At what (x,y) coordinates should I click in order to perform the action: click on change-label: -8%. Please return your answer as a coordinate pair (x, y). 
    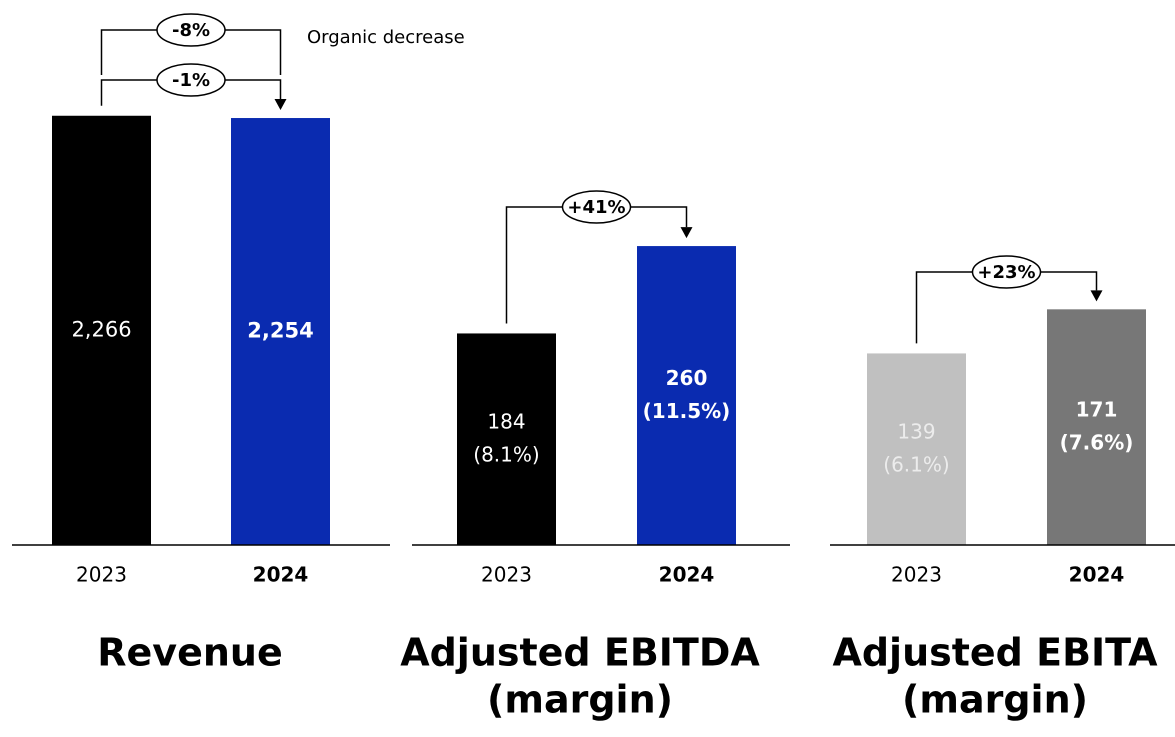
    Looking at the image, I should click on (191, 30).